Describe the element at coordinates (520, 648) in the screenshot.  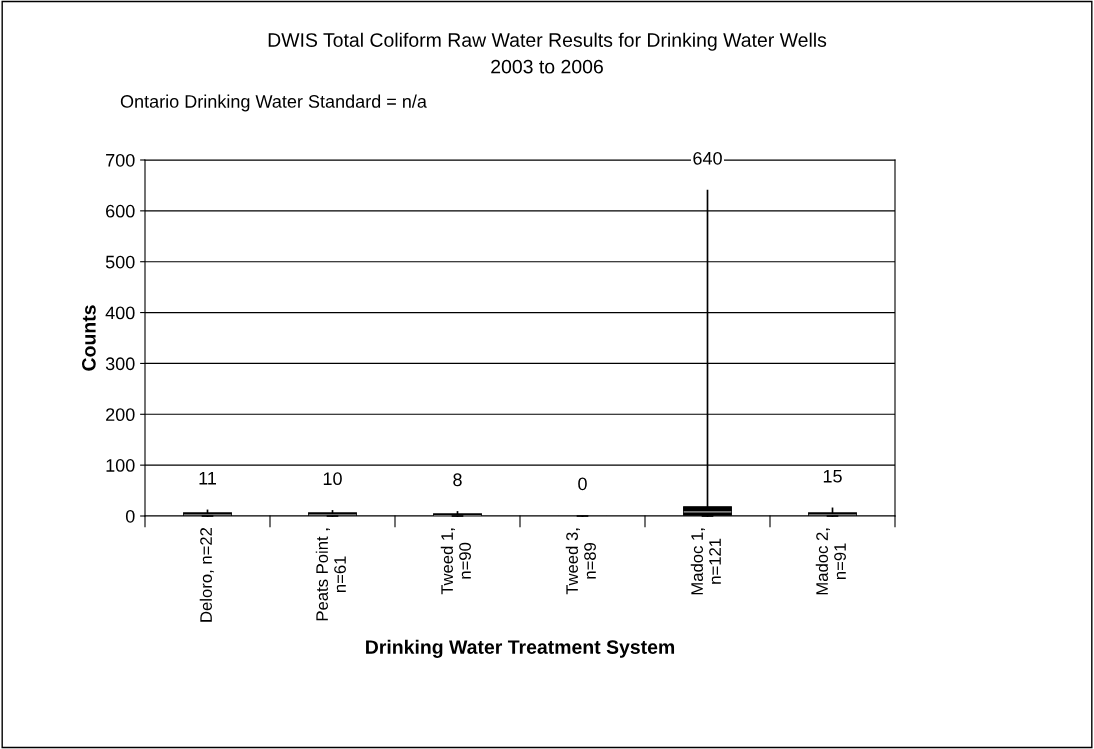
I see `x-axis-title: Drinking Water Treatment System` at that location.